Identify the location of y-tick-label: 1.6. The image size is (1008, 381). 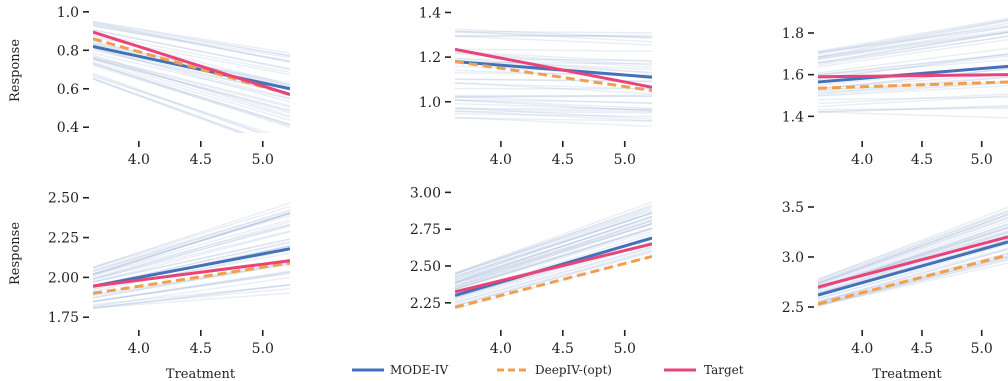
(793, 76).